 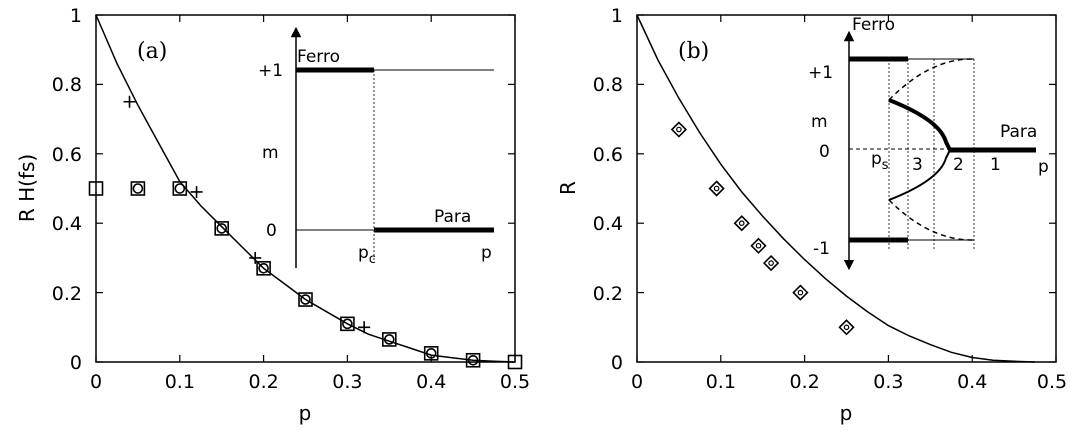 I want to click on panel-label-b: (b), so click(x=693, y=51).